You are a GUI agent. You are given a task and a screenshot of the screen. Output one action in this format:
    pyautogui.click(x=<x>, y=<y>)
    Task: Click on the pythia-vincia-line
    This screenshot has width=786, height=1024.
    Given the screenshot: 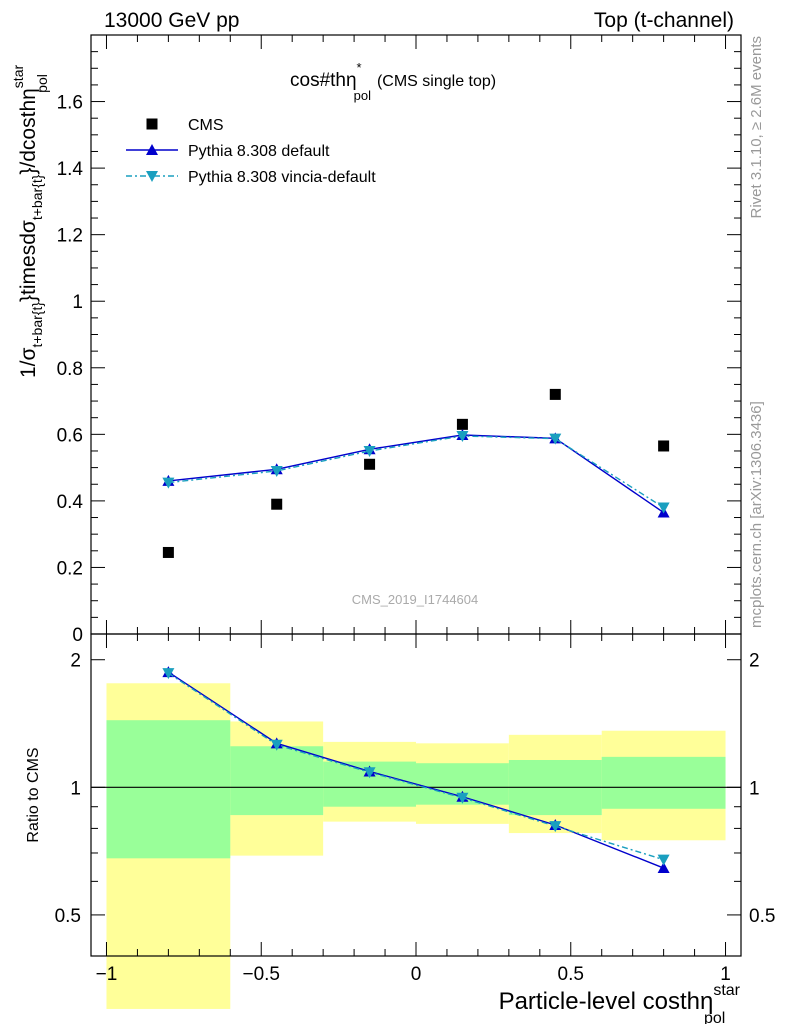 What is the action you would take?
    pyautogui.click(x=416, y=472)
    